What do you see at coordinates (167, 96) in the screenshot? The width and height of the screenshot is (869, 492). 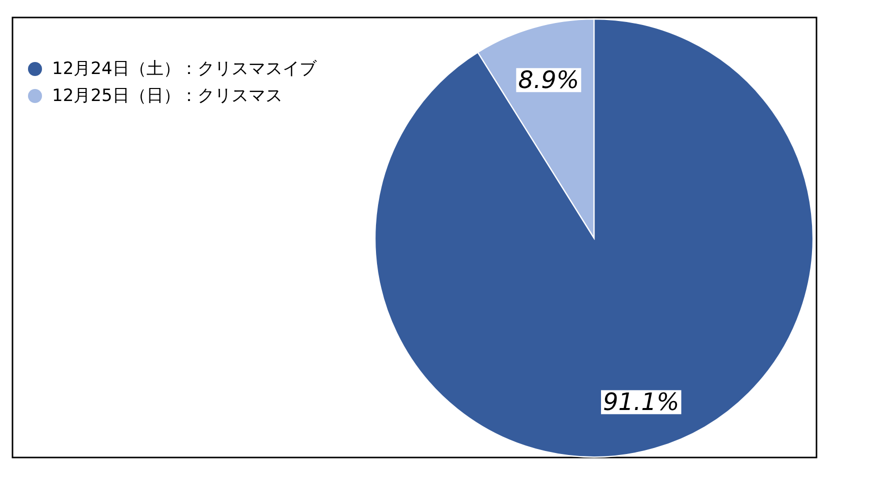 I see `legend-label: 12月25日（日）：クリスマス` at bounding box center [167, 96].